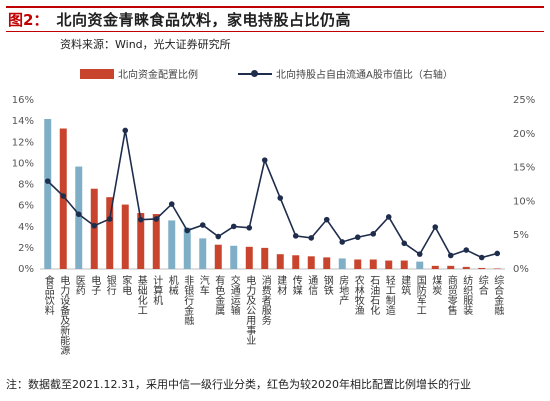 The image size is (550, 401). I want to click on x-tick-label: 电子, so click(95, 284).